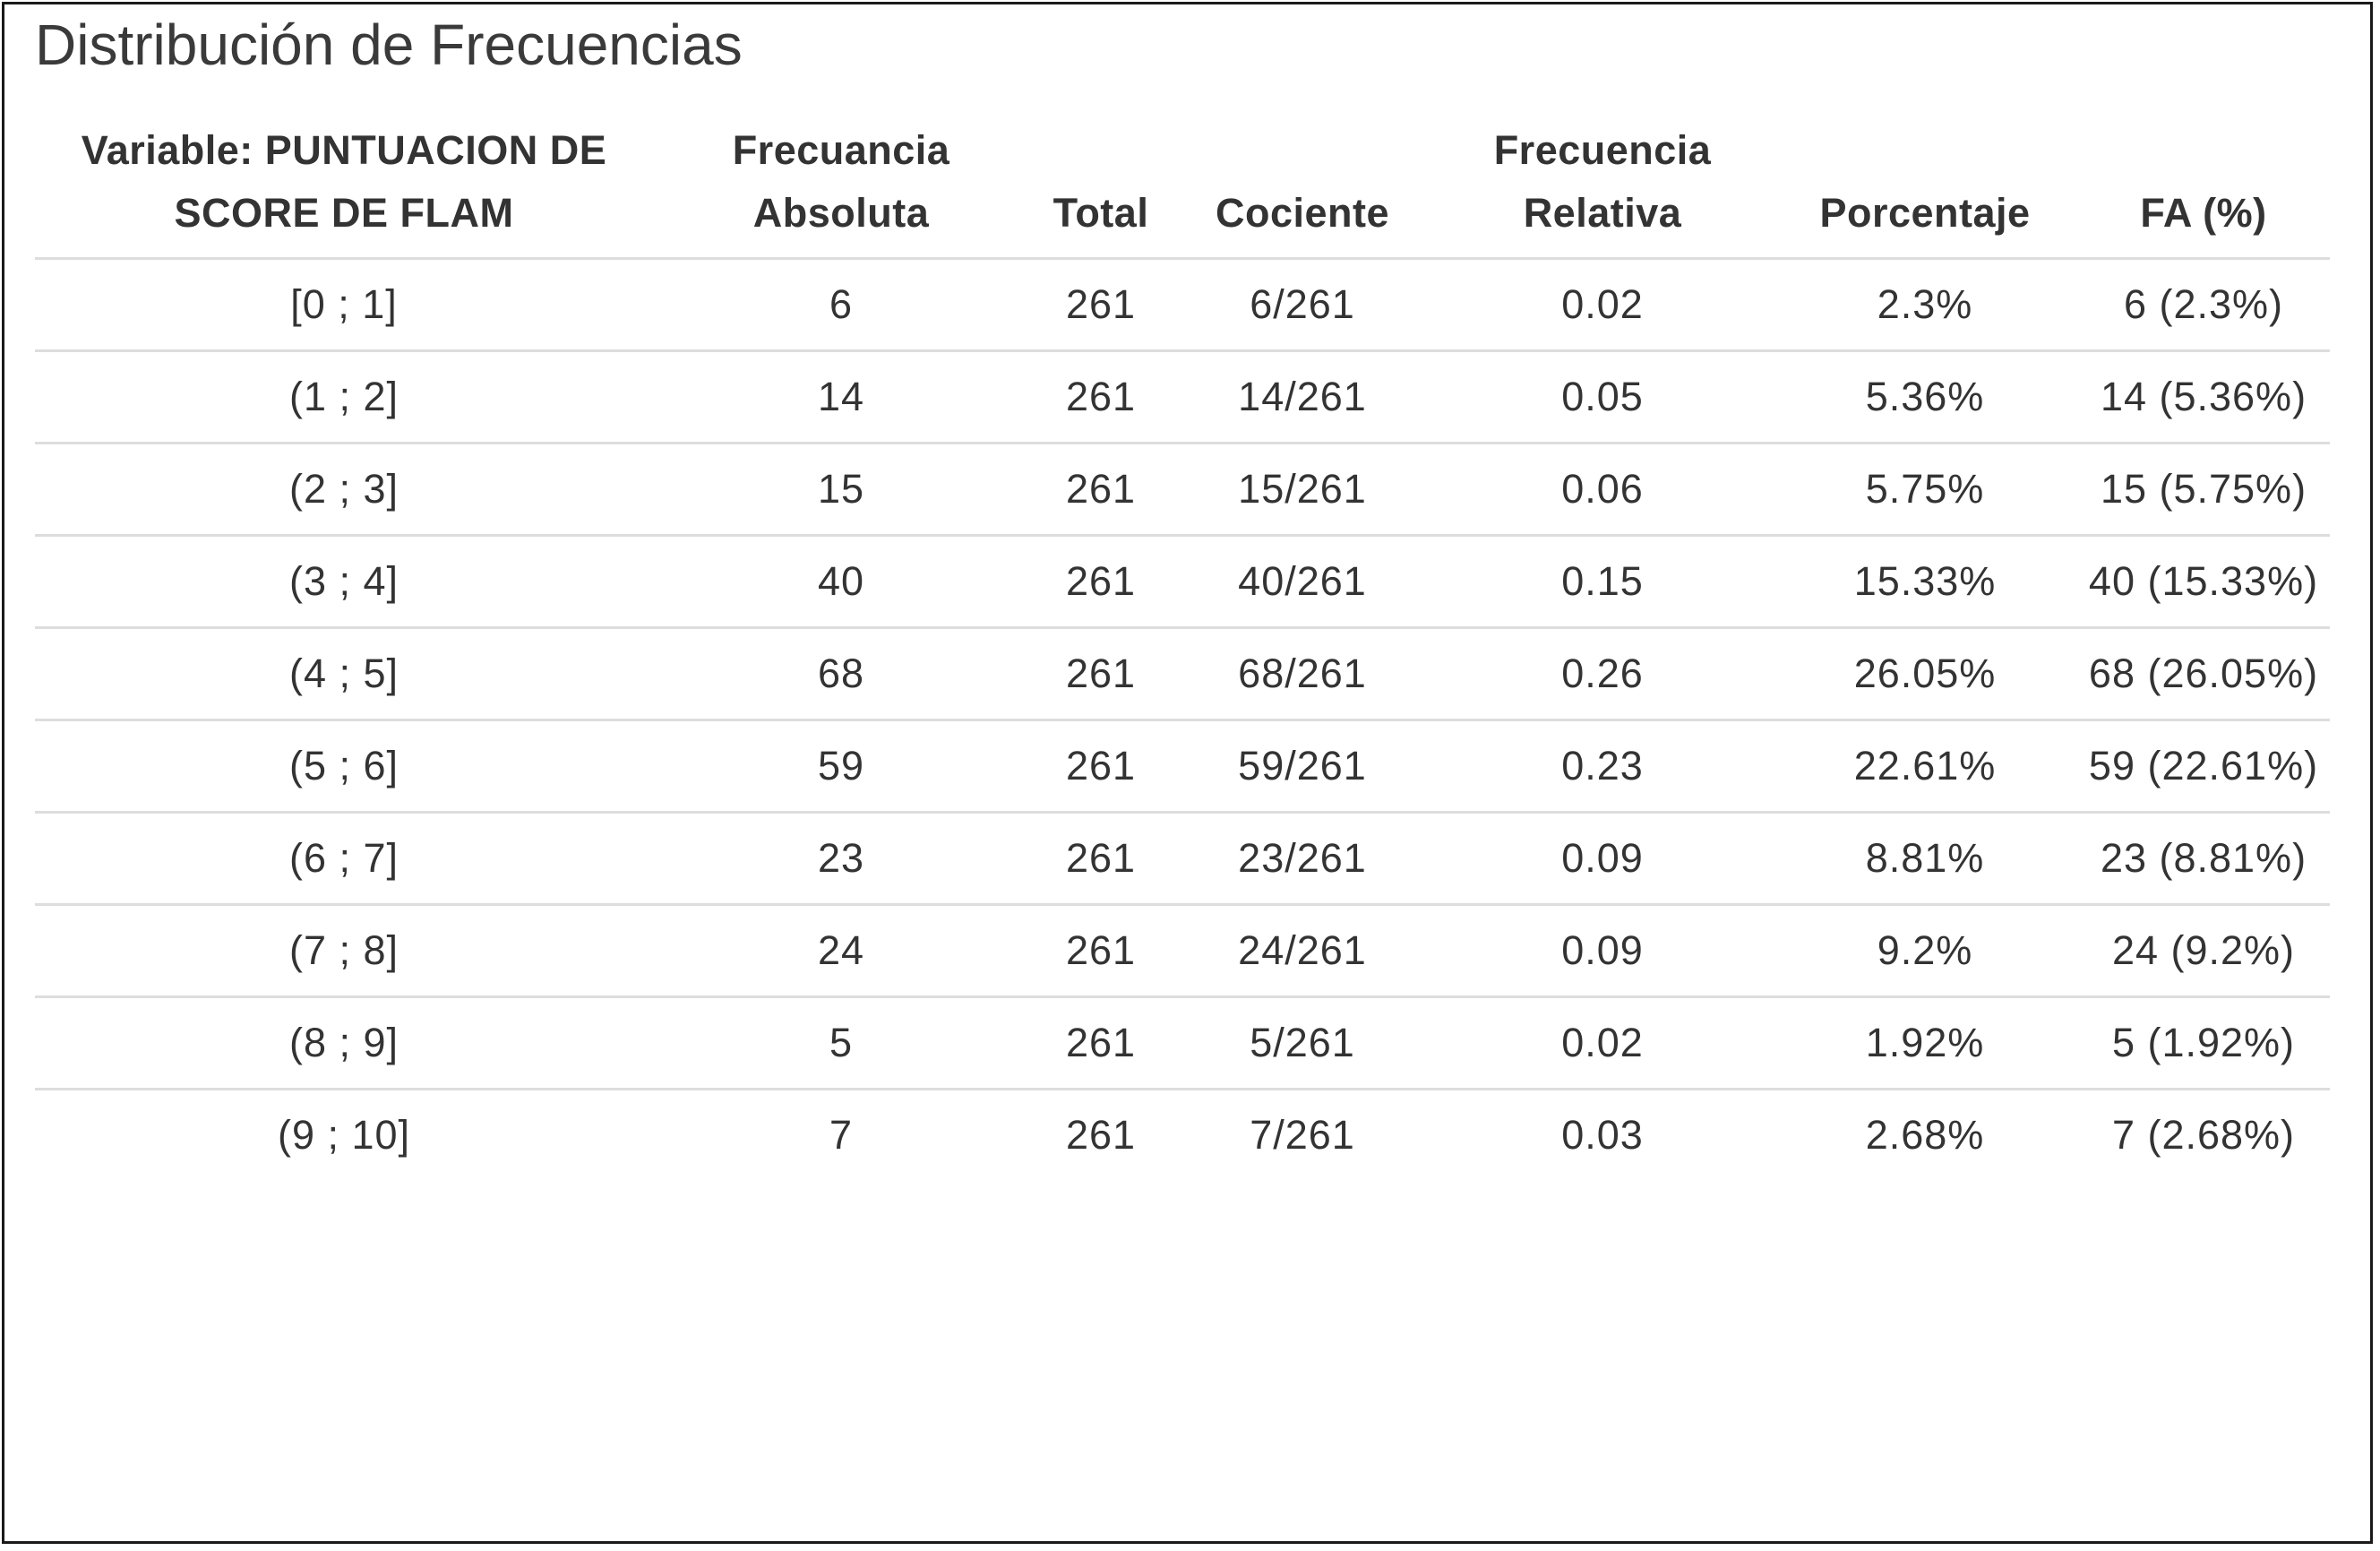 The width and height of the screenshot is (2380, 1551). Describe the element at coordinates (1925, 305) in the screenshot. I see `cell-porcentaje: 2.3%` at that location.